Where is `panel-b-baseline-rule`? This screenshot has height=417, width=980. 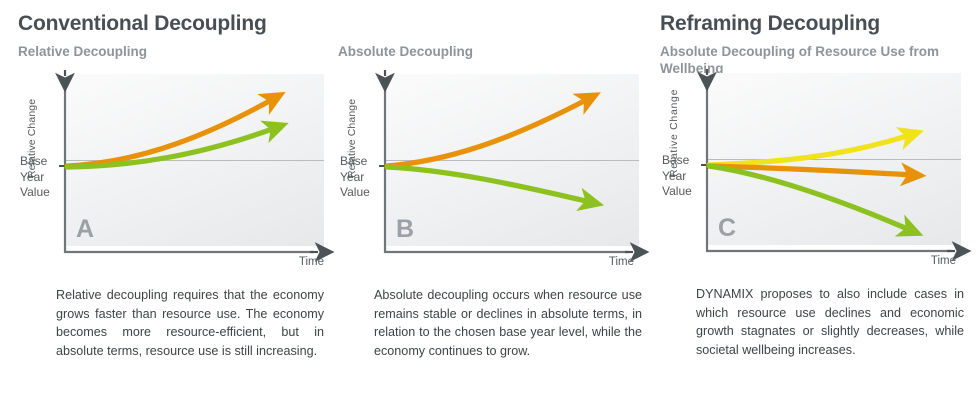 panel-b-baseline-rule is located at coordinates (512, 160).